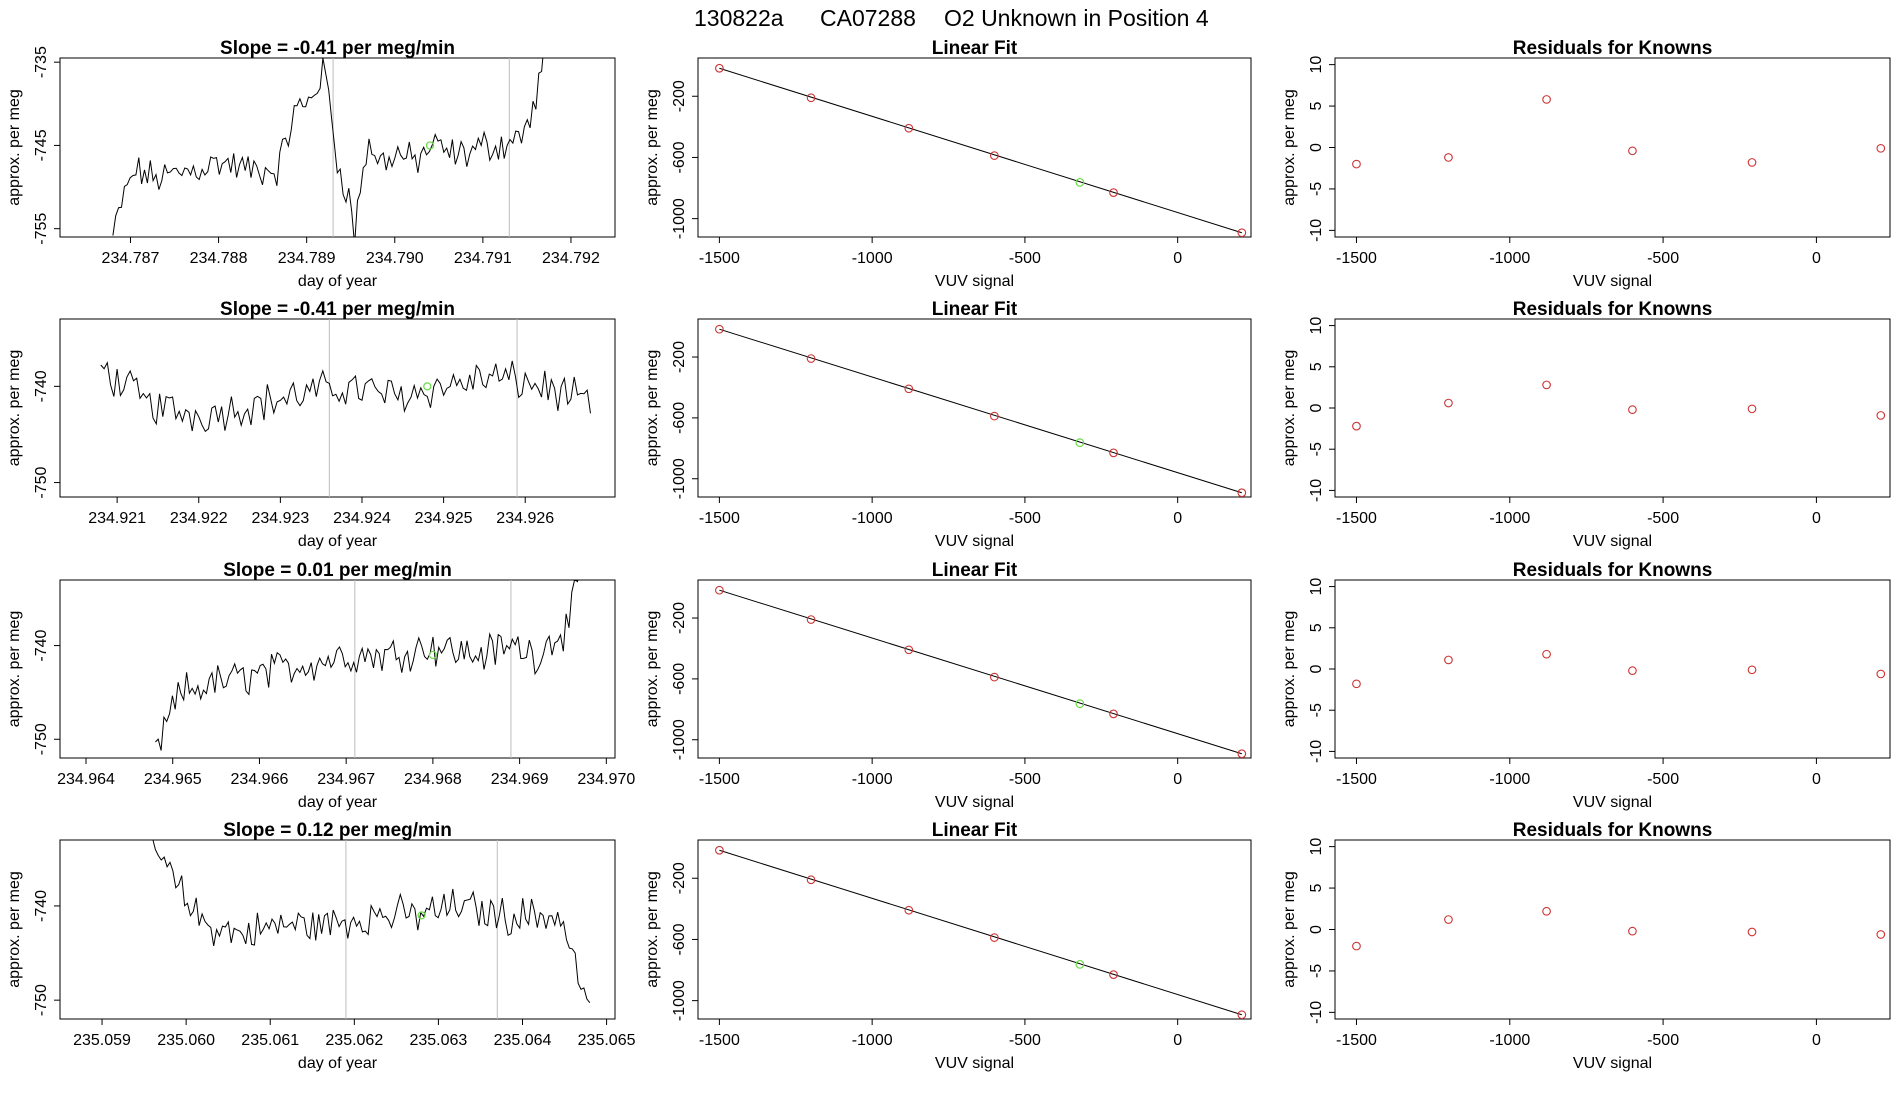 The height and width of the screenshot is (1100, 1900). Describe the element at coordinates (1316, 751) in the screenshot. I see `y-tick-label: -10` at that location.